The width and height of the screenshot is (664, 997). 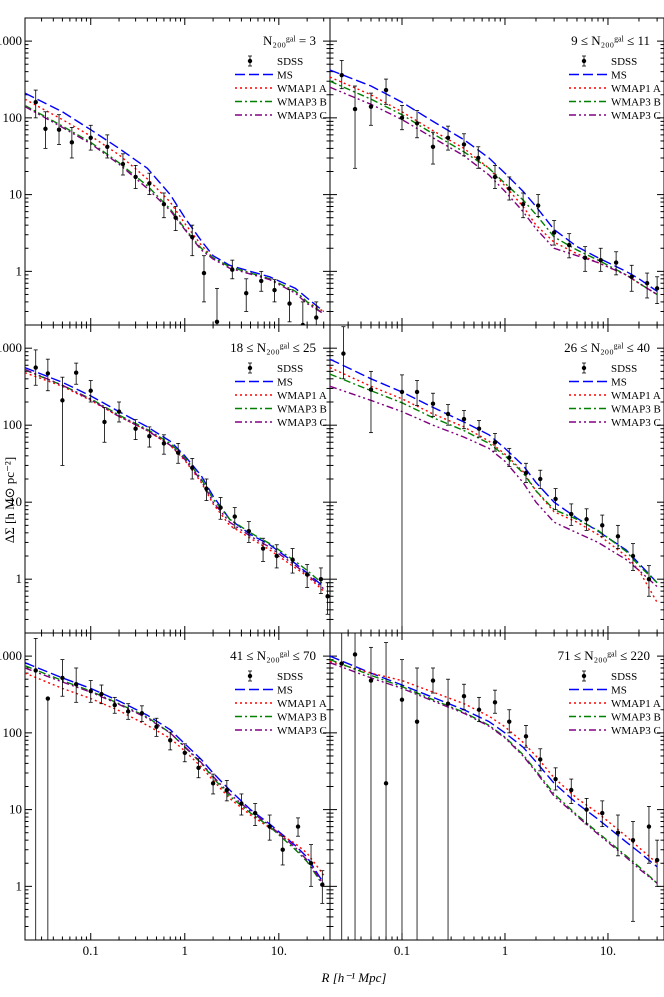 I want to click on series-line-ms, so click(x=175, y=202).